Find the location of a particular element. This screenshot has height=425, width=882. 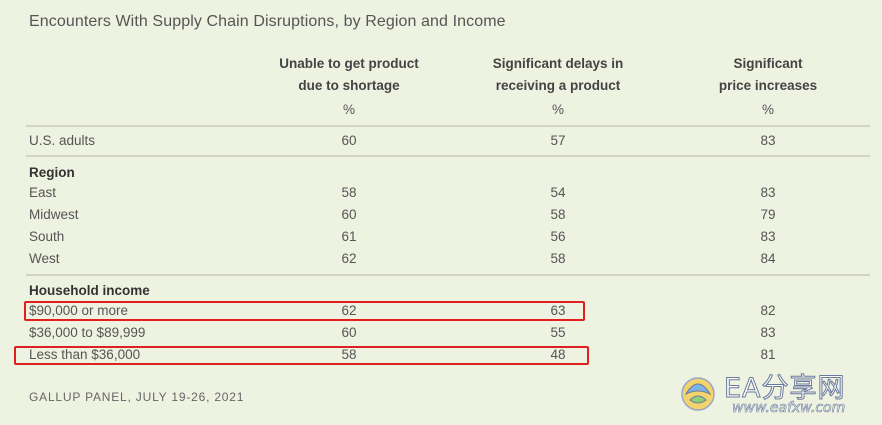

table-row-us-adults: U.S. adults 60 57 83 is located at coordinates (441, 141).